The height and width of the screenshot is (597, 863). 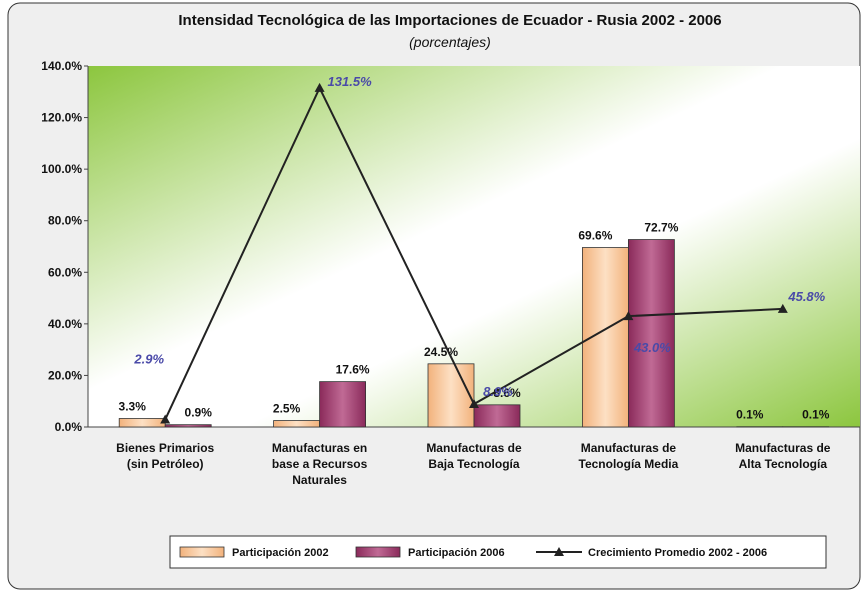 I want to click on data-label: 2.9%, so click(x=148, y=359).